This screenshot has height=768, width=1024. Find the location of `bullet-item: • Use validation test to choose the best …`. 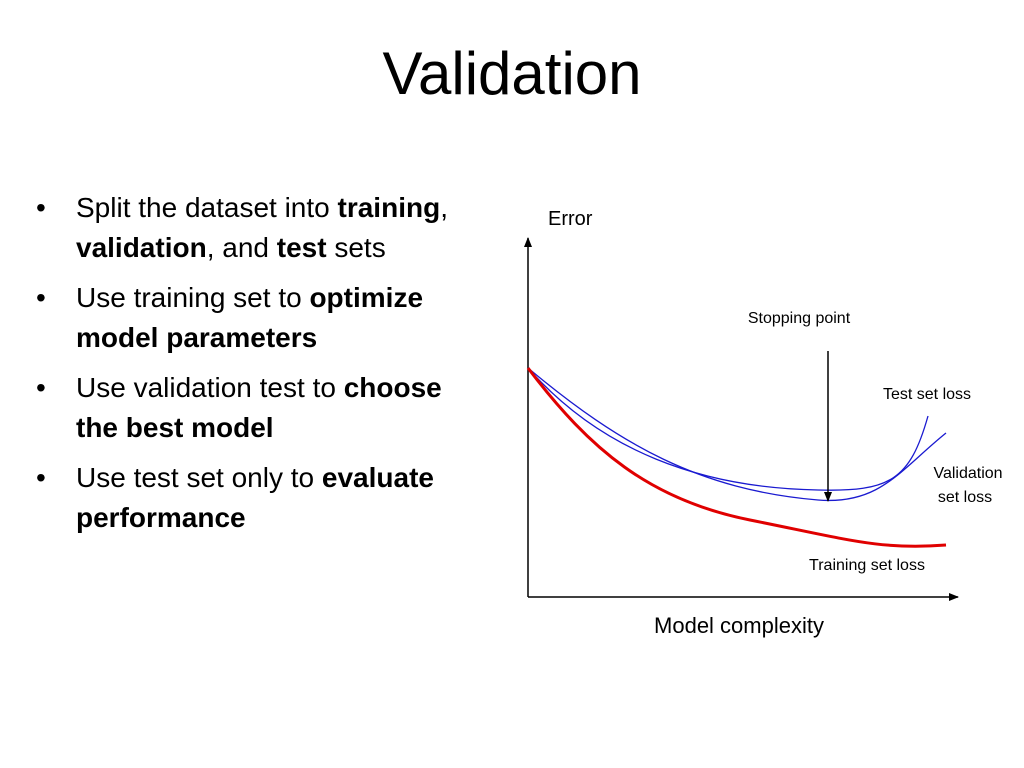

bullet-item: • Use validation test to choose the best … is located at coordinates (255, 408).